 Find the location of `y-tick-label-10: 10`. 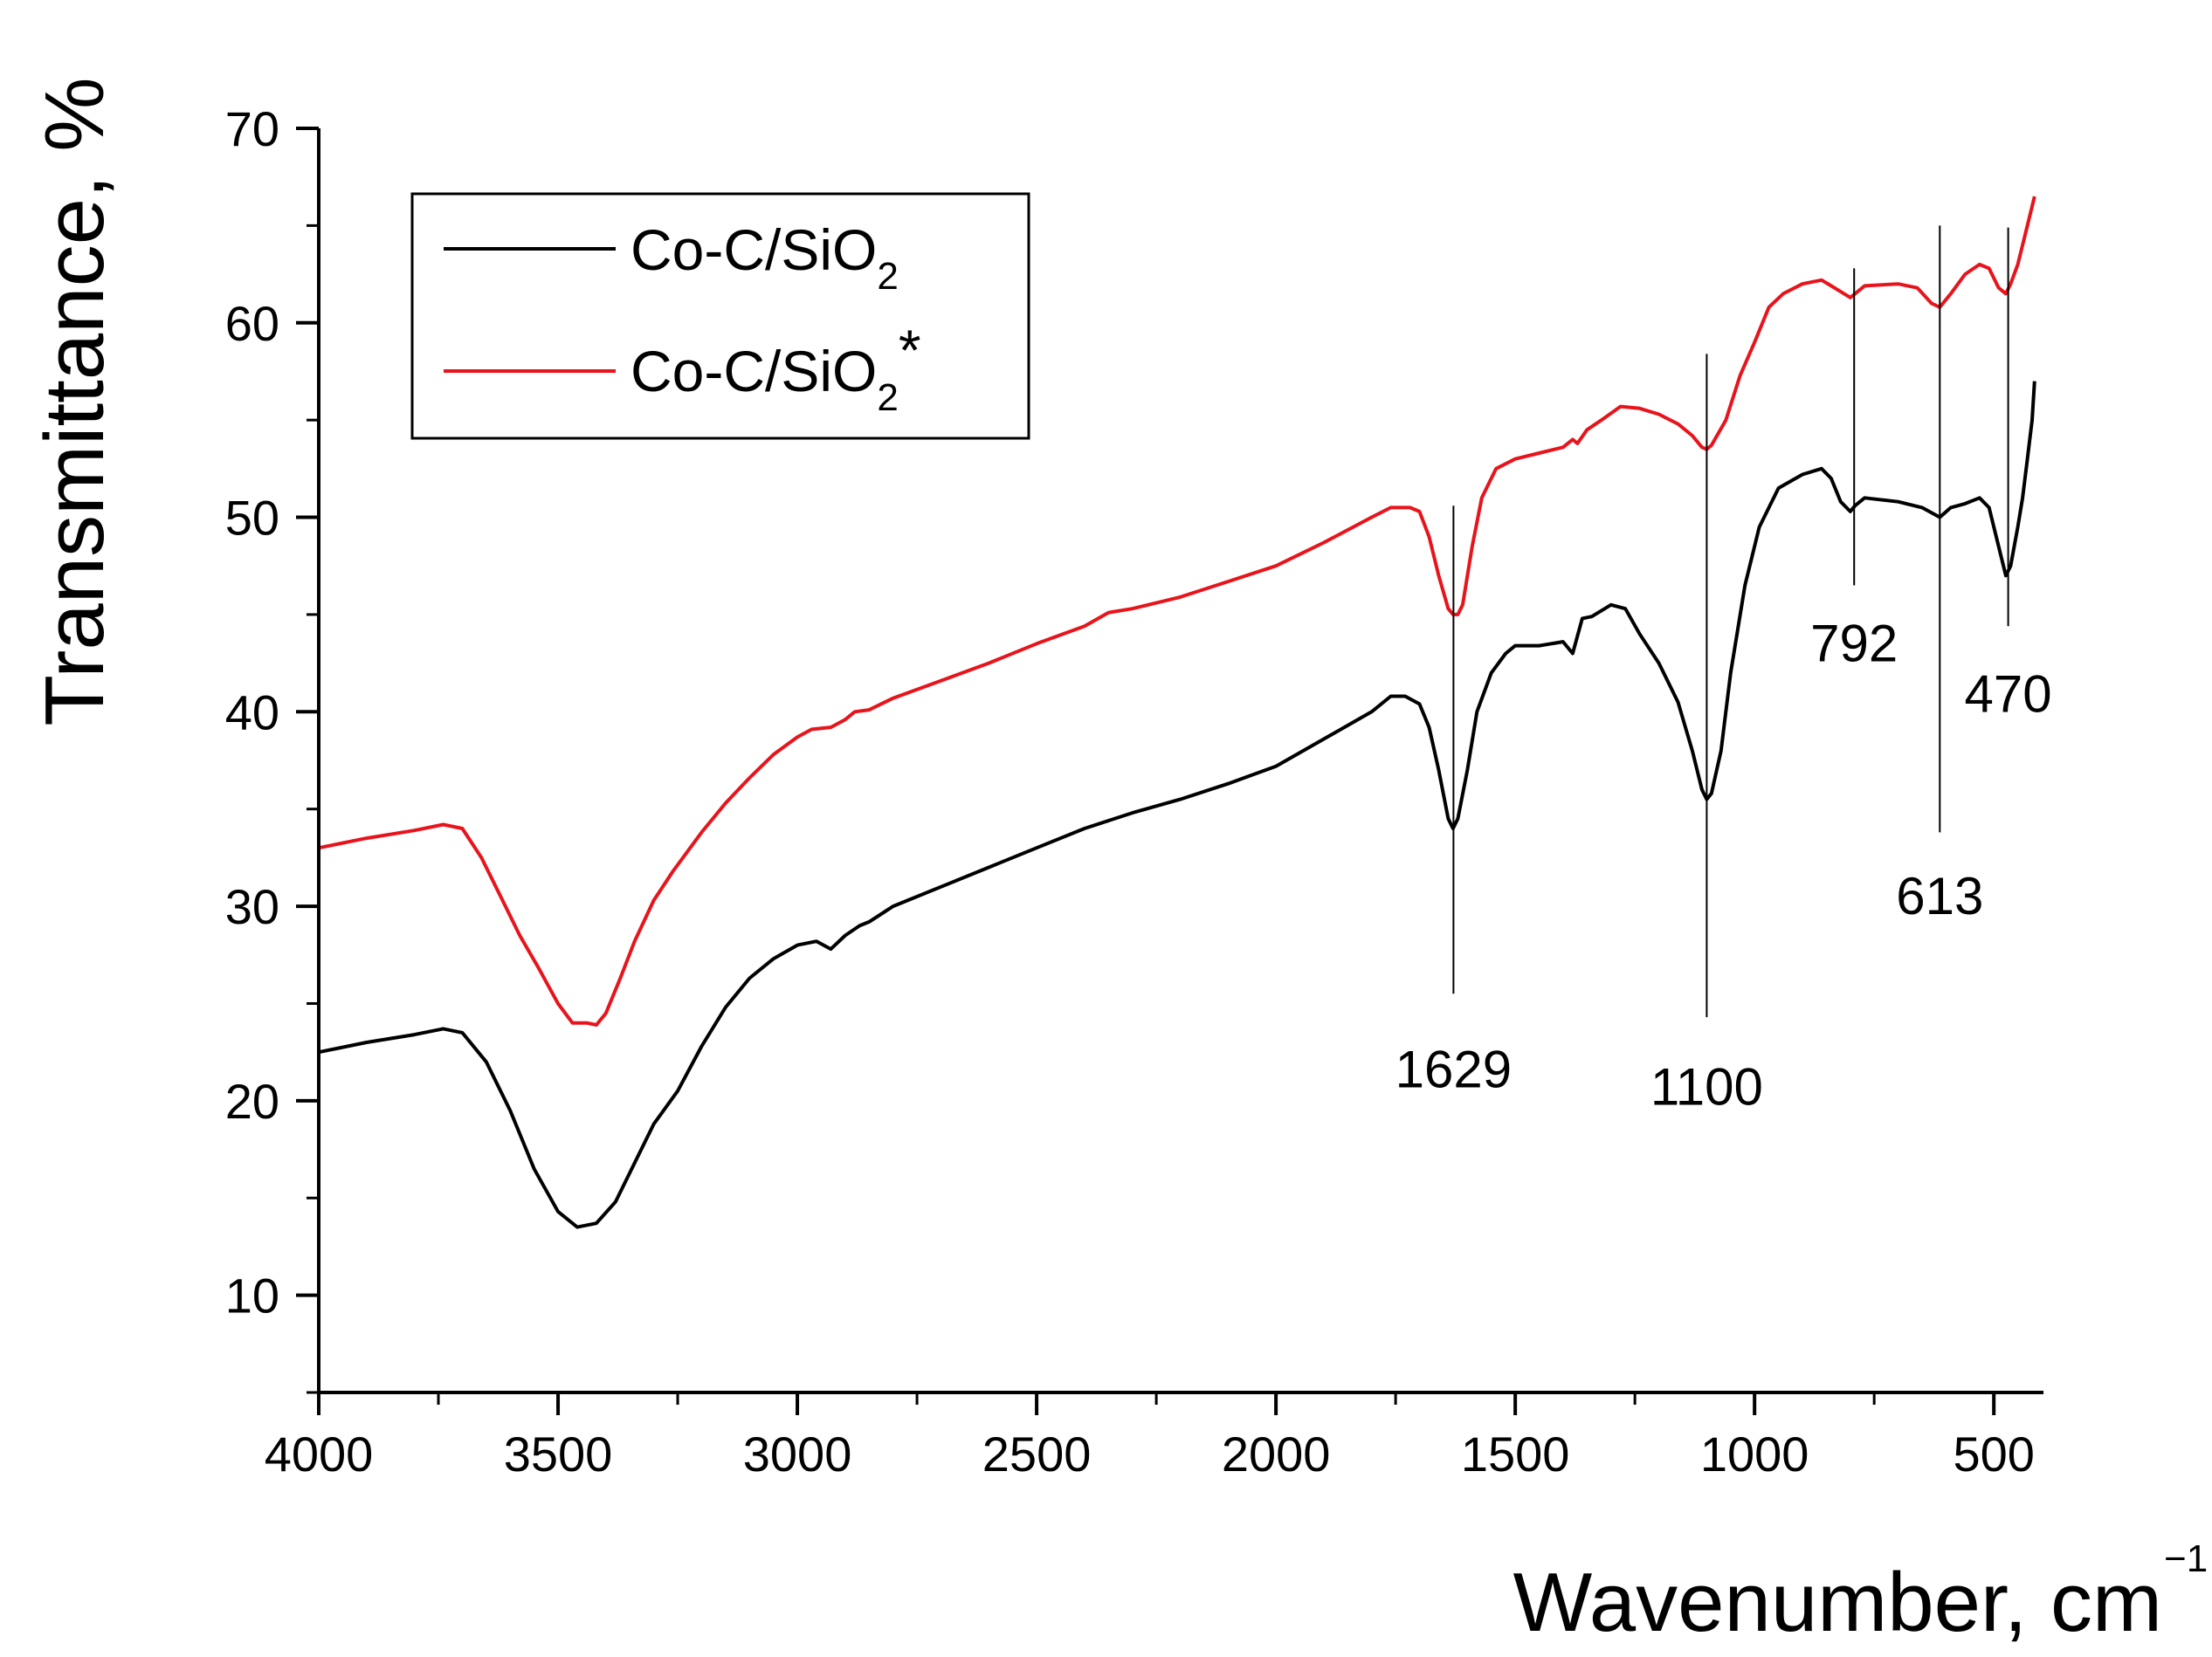

y-tick-label-10: 10 is located at coordinates (252, 1296).